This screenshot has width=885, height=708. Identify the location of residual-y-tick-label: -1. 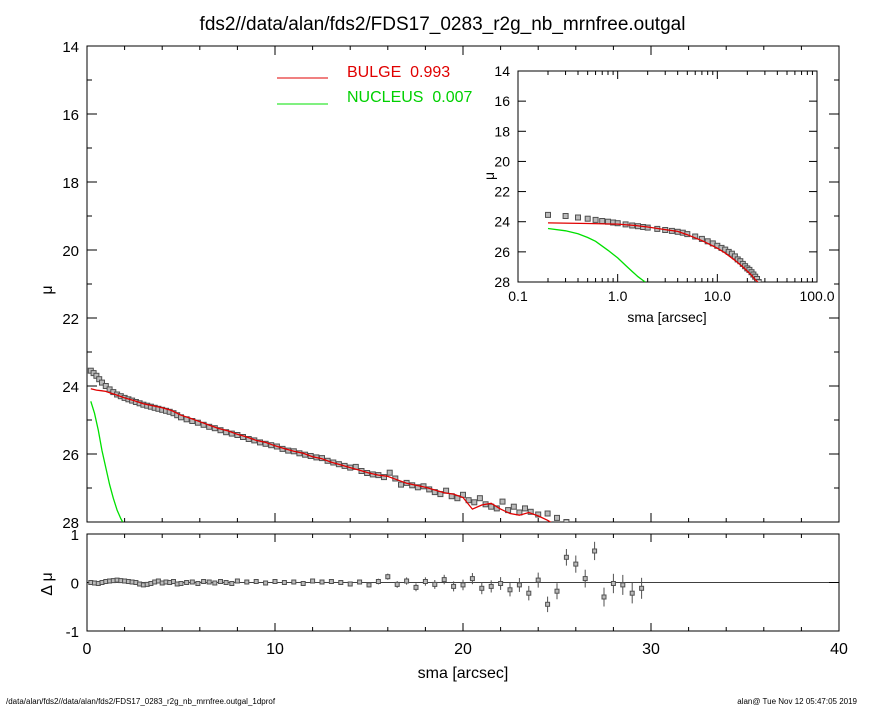
(72, 632).